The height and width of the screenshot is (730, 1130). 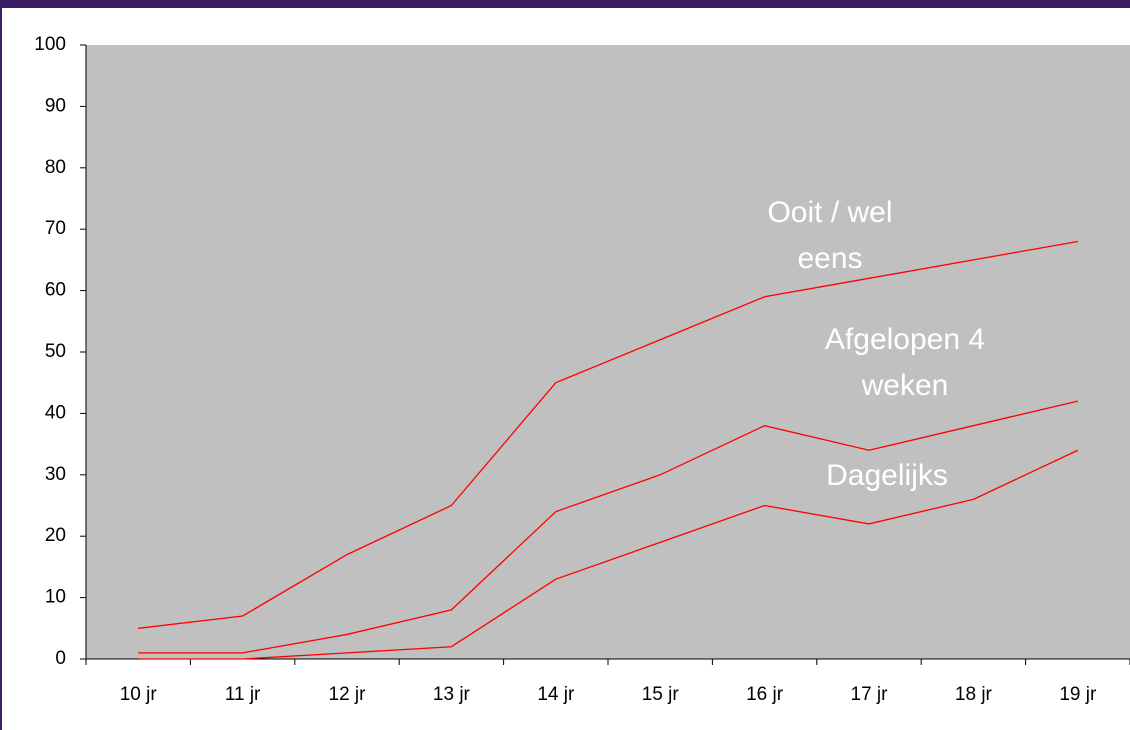 I want to click on x-tick-label: 17 jr, so click(x=870, y=694).